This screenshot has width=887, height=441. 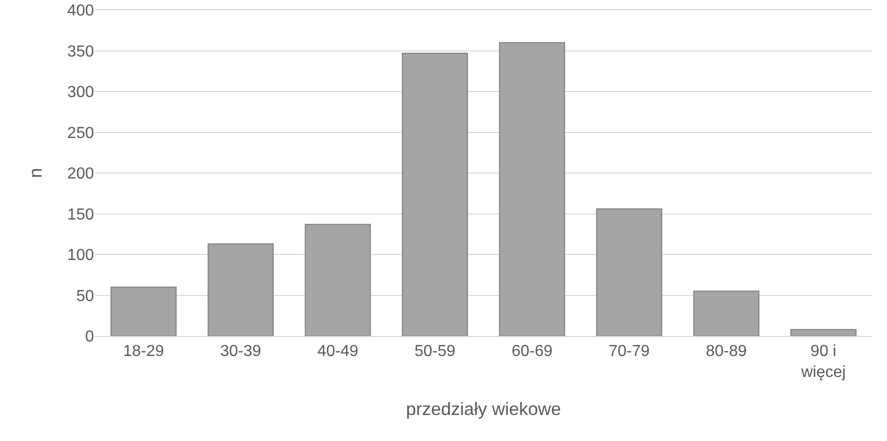 I want to click on x-tick-label: 80-89, so click(x=726, y=351).